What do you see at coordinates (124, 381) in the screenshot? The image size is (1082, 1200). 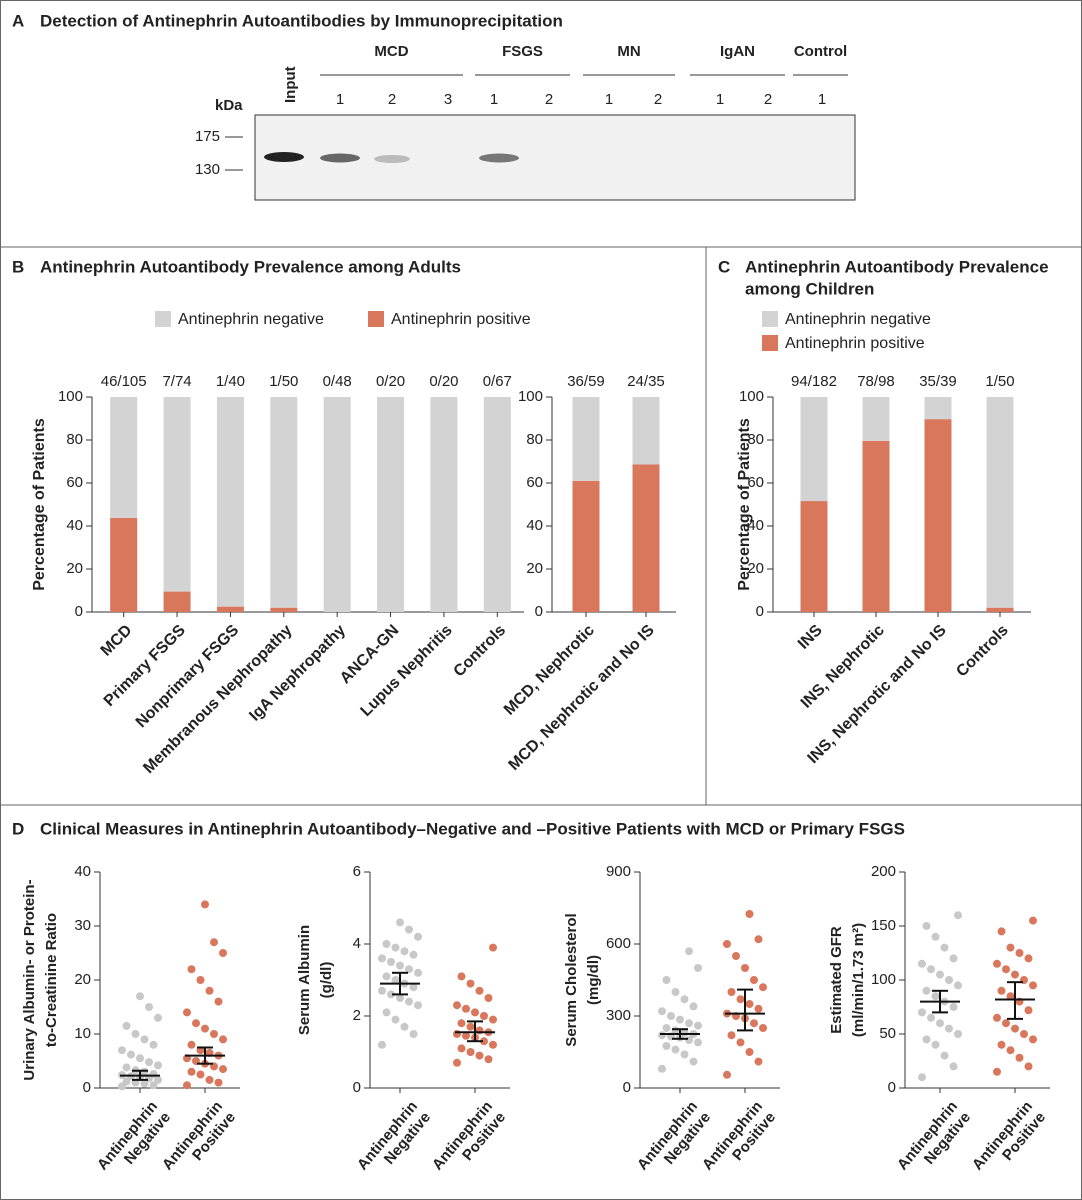 I see `count-label: 46/105` at bounding box center [124, 381].